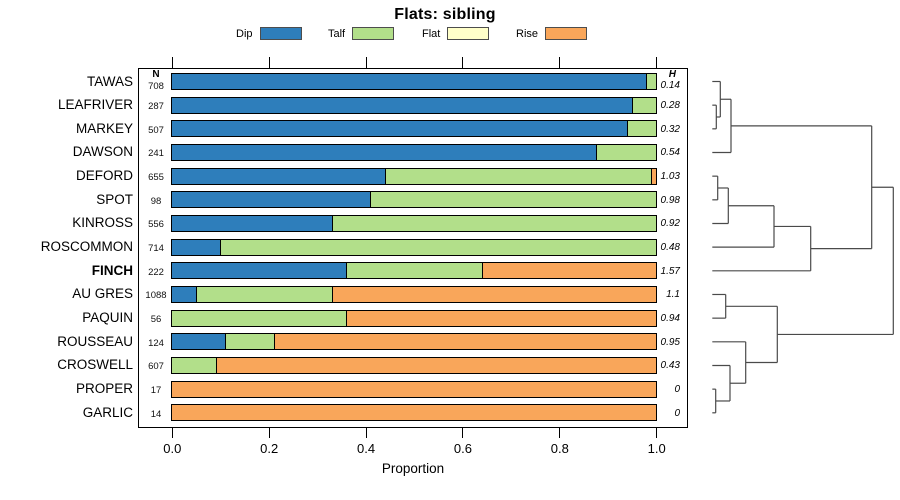  Describe the element at coordinates (156, 320) in the screenshot. I see `n-value: 56` at that location.